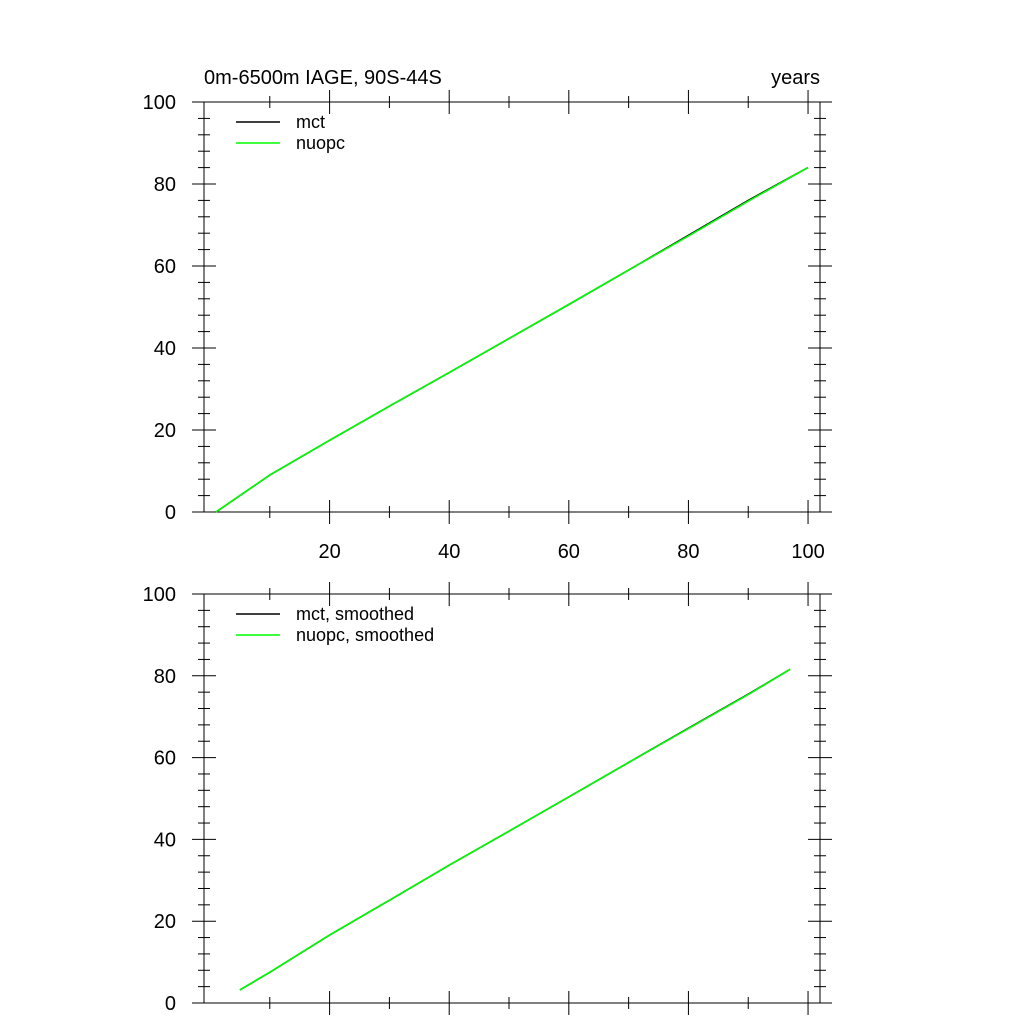 The width and height of the screenshot is (1024, 1024). What do you see at coordinates (355, 614) in the screenshot?
I see `legend-label: mct, smoothed` at bounding box center [355, 614].